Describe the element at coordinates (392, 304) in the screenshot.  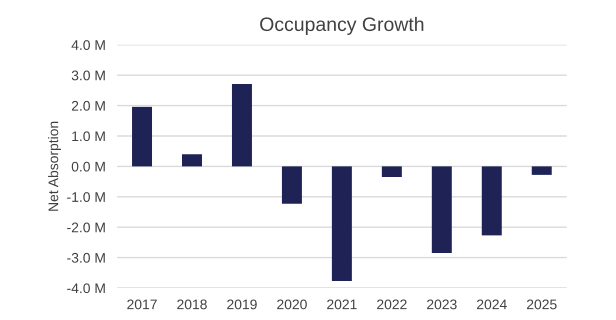
I see `x-tick-label: 2022` at that location.